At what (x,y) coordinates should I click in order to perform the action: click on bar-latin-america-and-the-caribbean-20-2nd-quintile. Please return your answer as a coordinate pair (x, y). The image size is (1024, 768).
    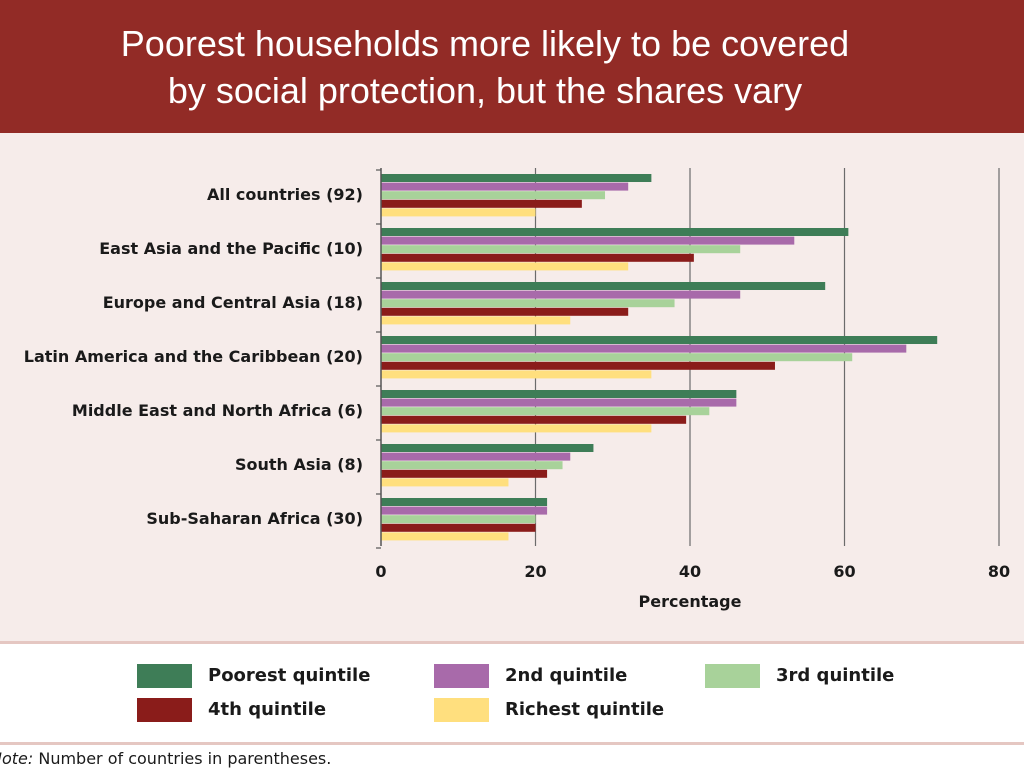
    Looking at the image, I should click on (644, 348).